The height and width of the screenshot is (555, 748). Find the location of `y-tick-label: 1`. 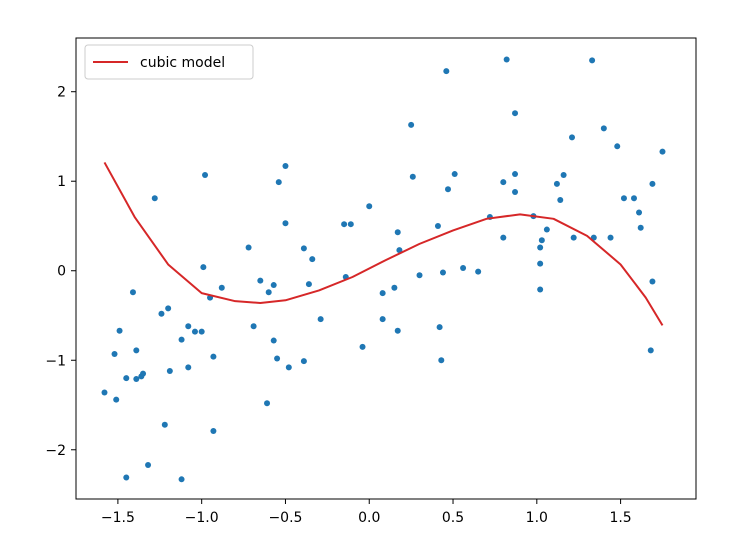

y-tick-label: 1 is located at coordinates (61, 182).